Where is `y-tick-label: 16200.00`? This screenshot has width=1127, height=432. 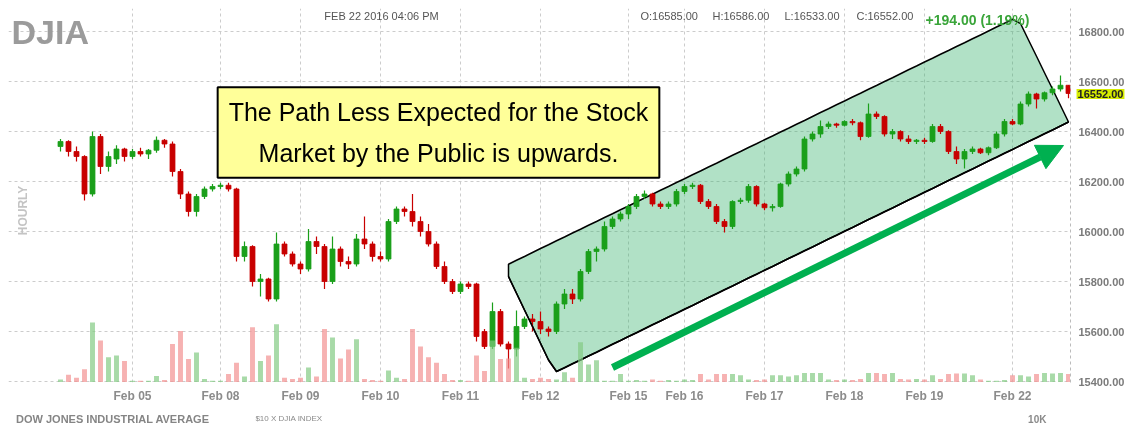
y-tick-label: 16200.00 is located at coordinates (1101, 181).